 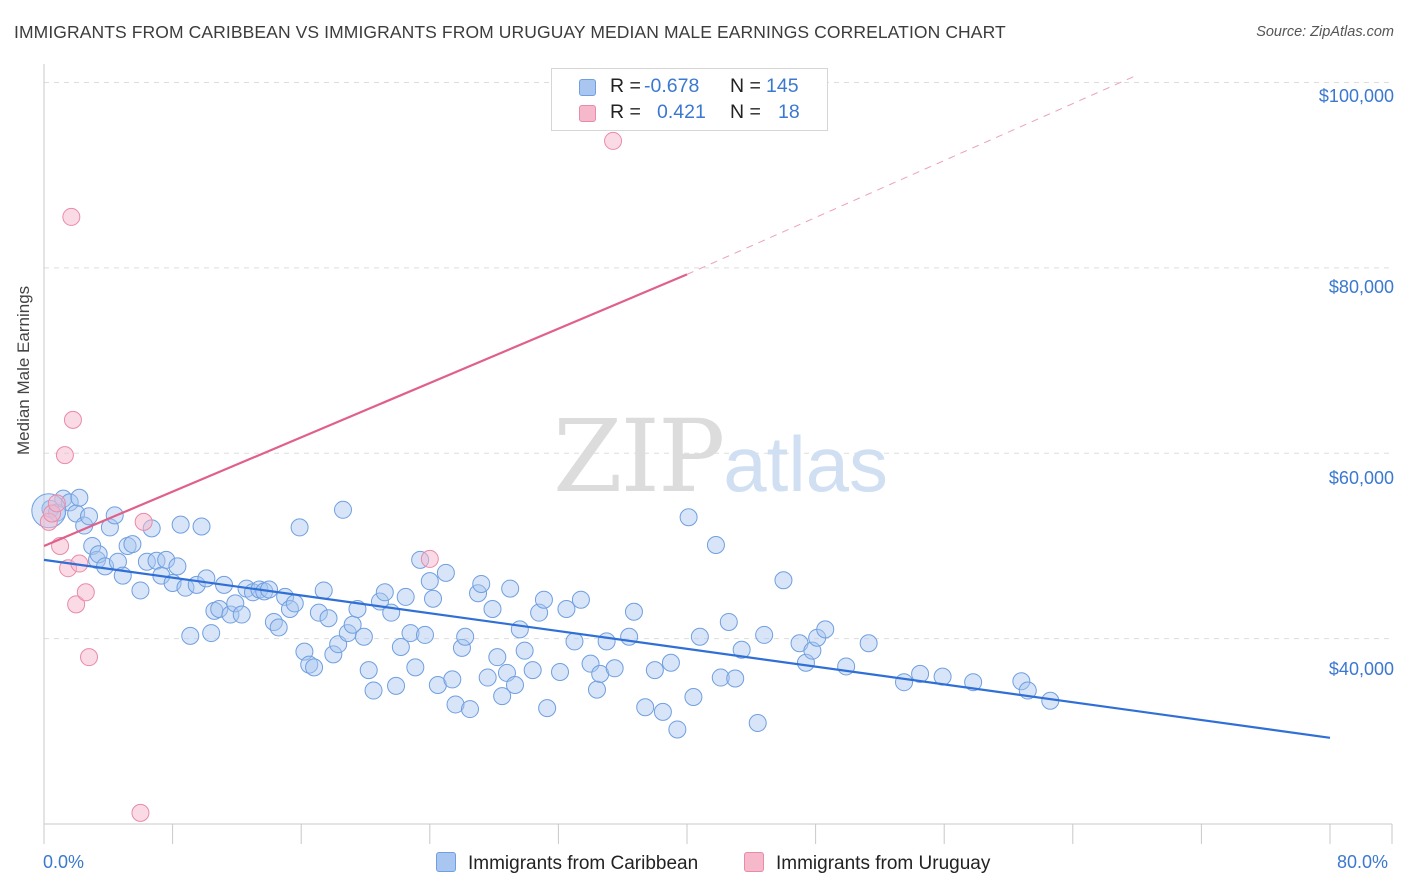 I want to click on legend-r-value: 0.421, so click(x=681, y=112).